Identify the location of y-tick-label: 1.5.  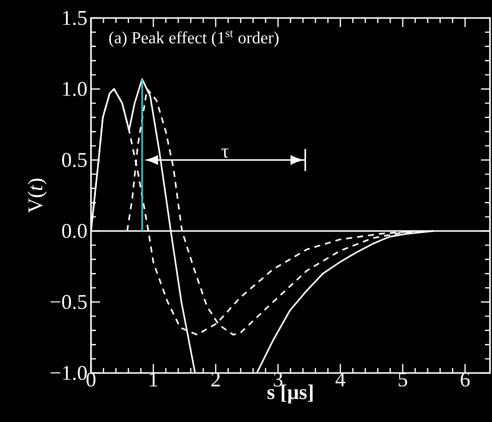
(75, 18).